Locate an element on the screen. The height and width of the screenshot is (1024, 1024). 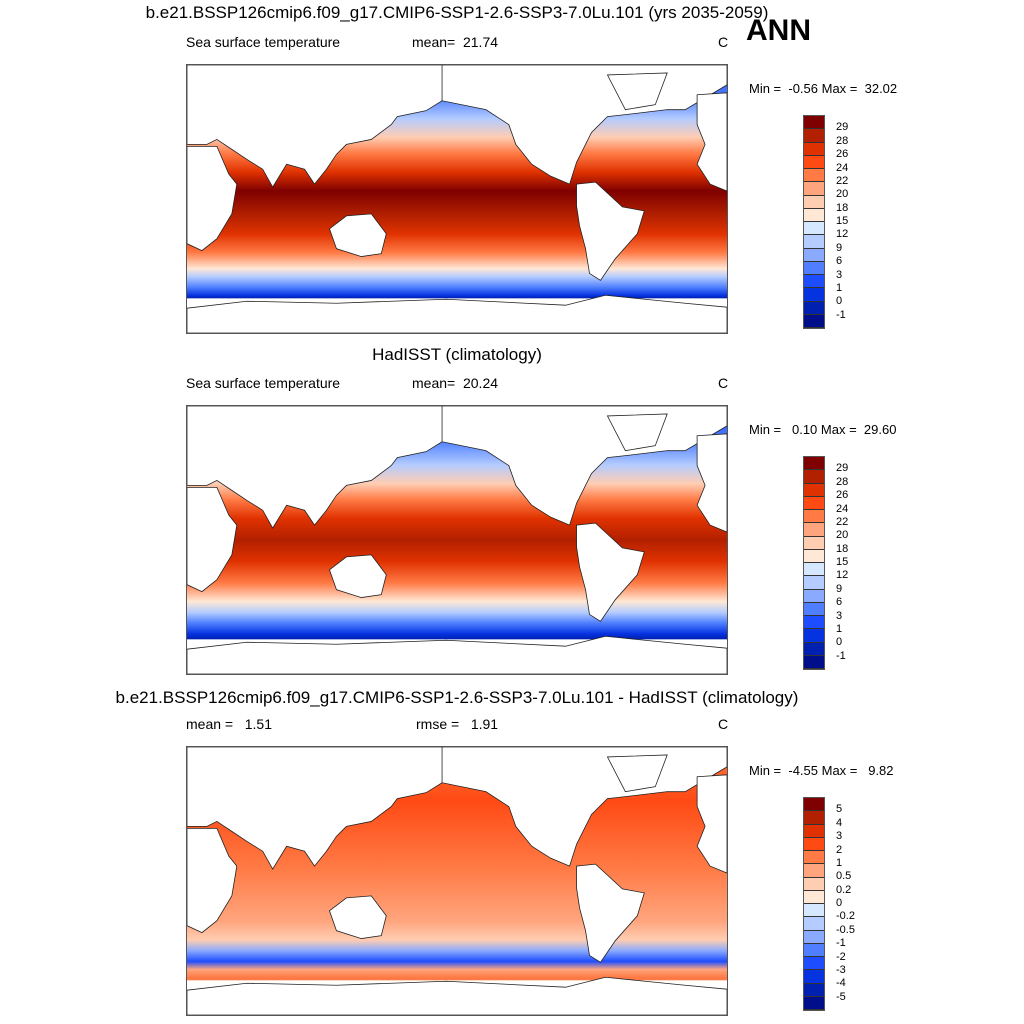
center-label: mean= 20.24 is located at coordinates (455, 383).